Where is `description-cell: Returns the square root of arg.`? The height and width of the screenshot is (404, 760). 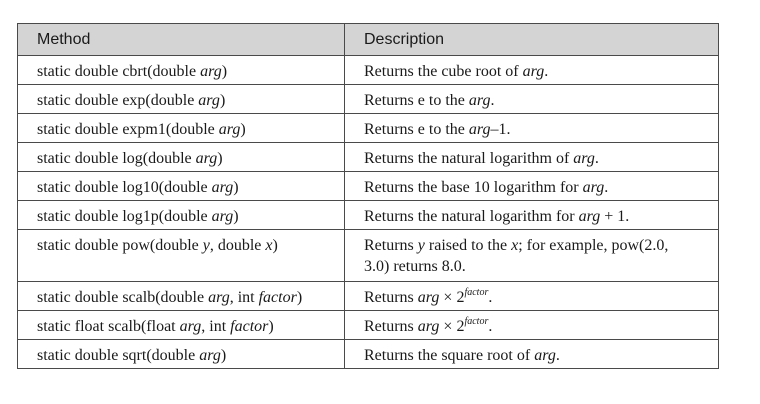
description-cell: Returns the square root of arg. is located at coordinates (531, 354).